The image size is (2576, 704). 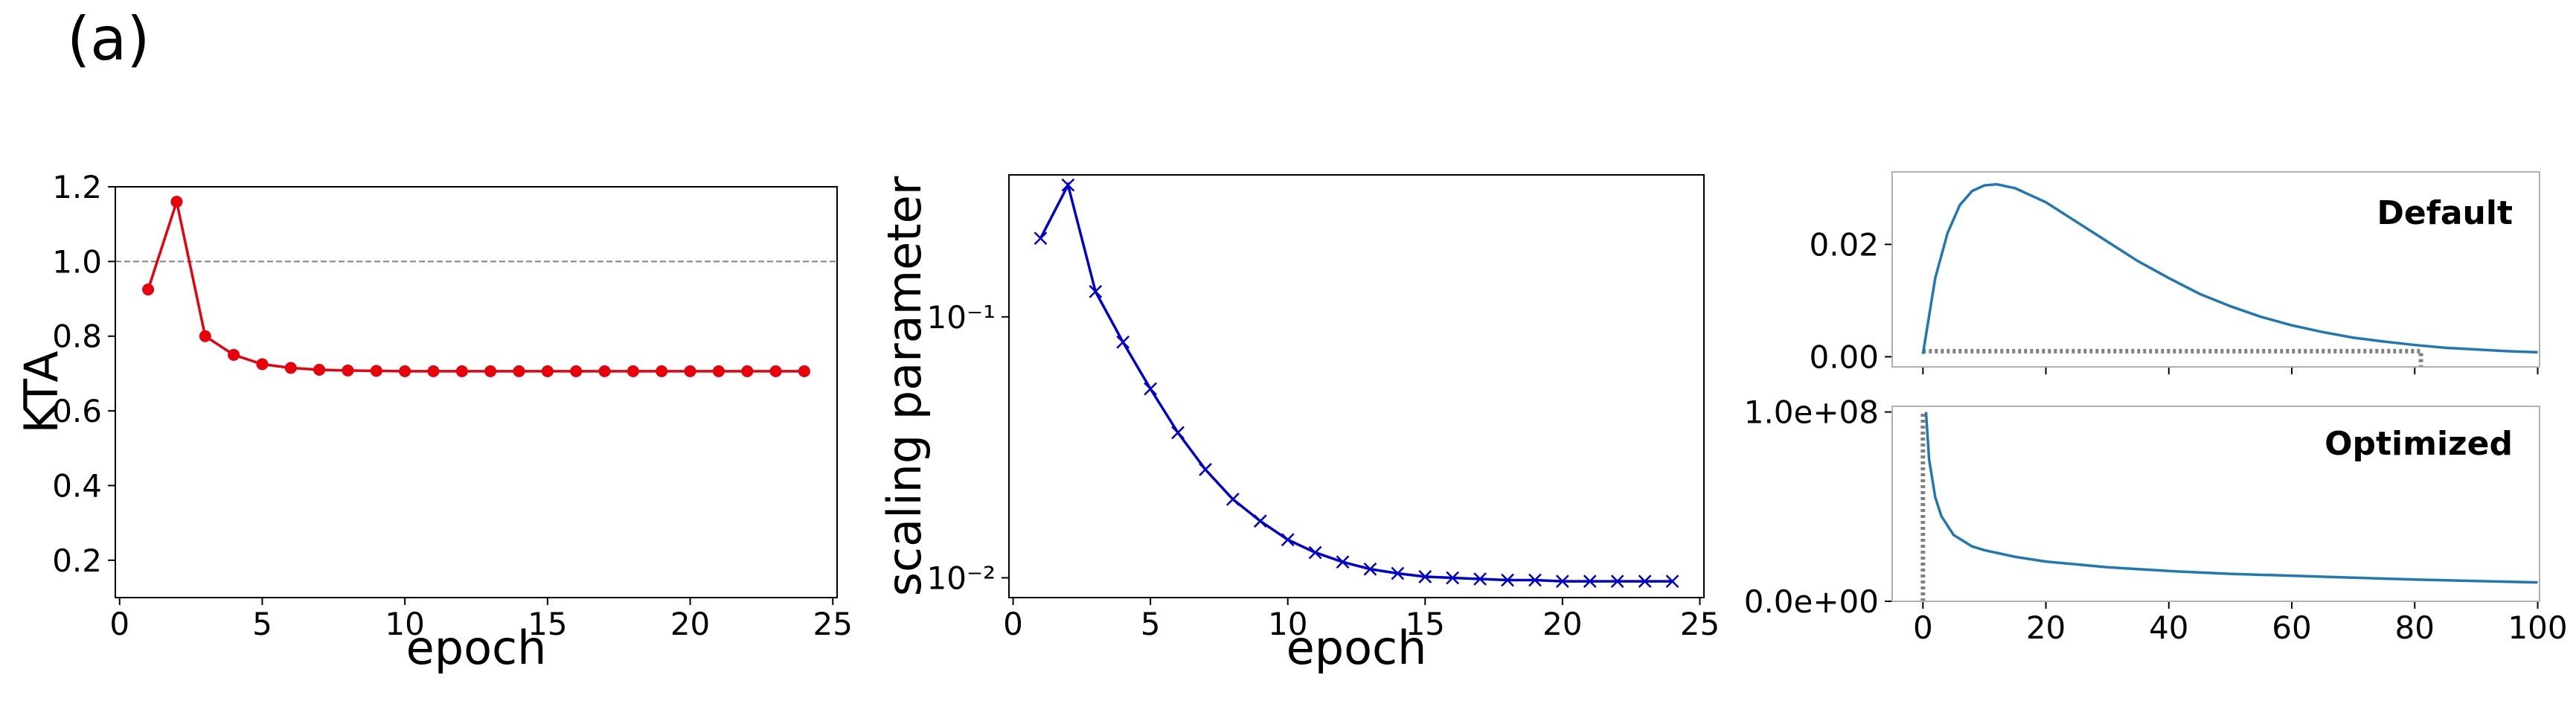 What do you see at coordinates (77, 337) in the screenshot?
I see `y-tick-label: 0.8` at bounding box center [77, 337].